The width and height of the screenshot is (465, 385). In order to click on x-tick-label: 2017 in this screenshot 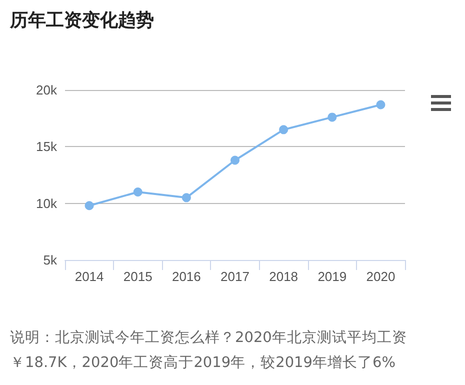, I will do `click(235, 276)`.